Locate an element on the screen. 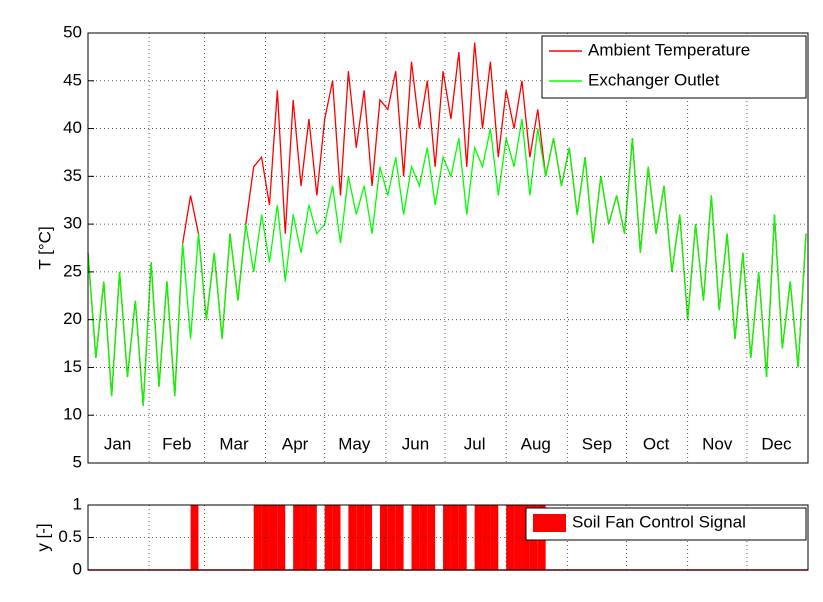  y-tick-label: 25 is located at coordinates (72, 270).